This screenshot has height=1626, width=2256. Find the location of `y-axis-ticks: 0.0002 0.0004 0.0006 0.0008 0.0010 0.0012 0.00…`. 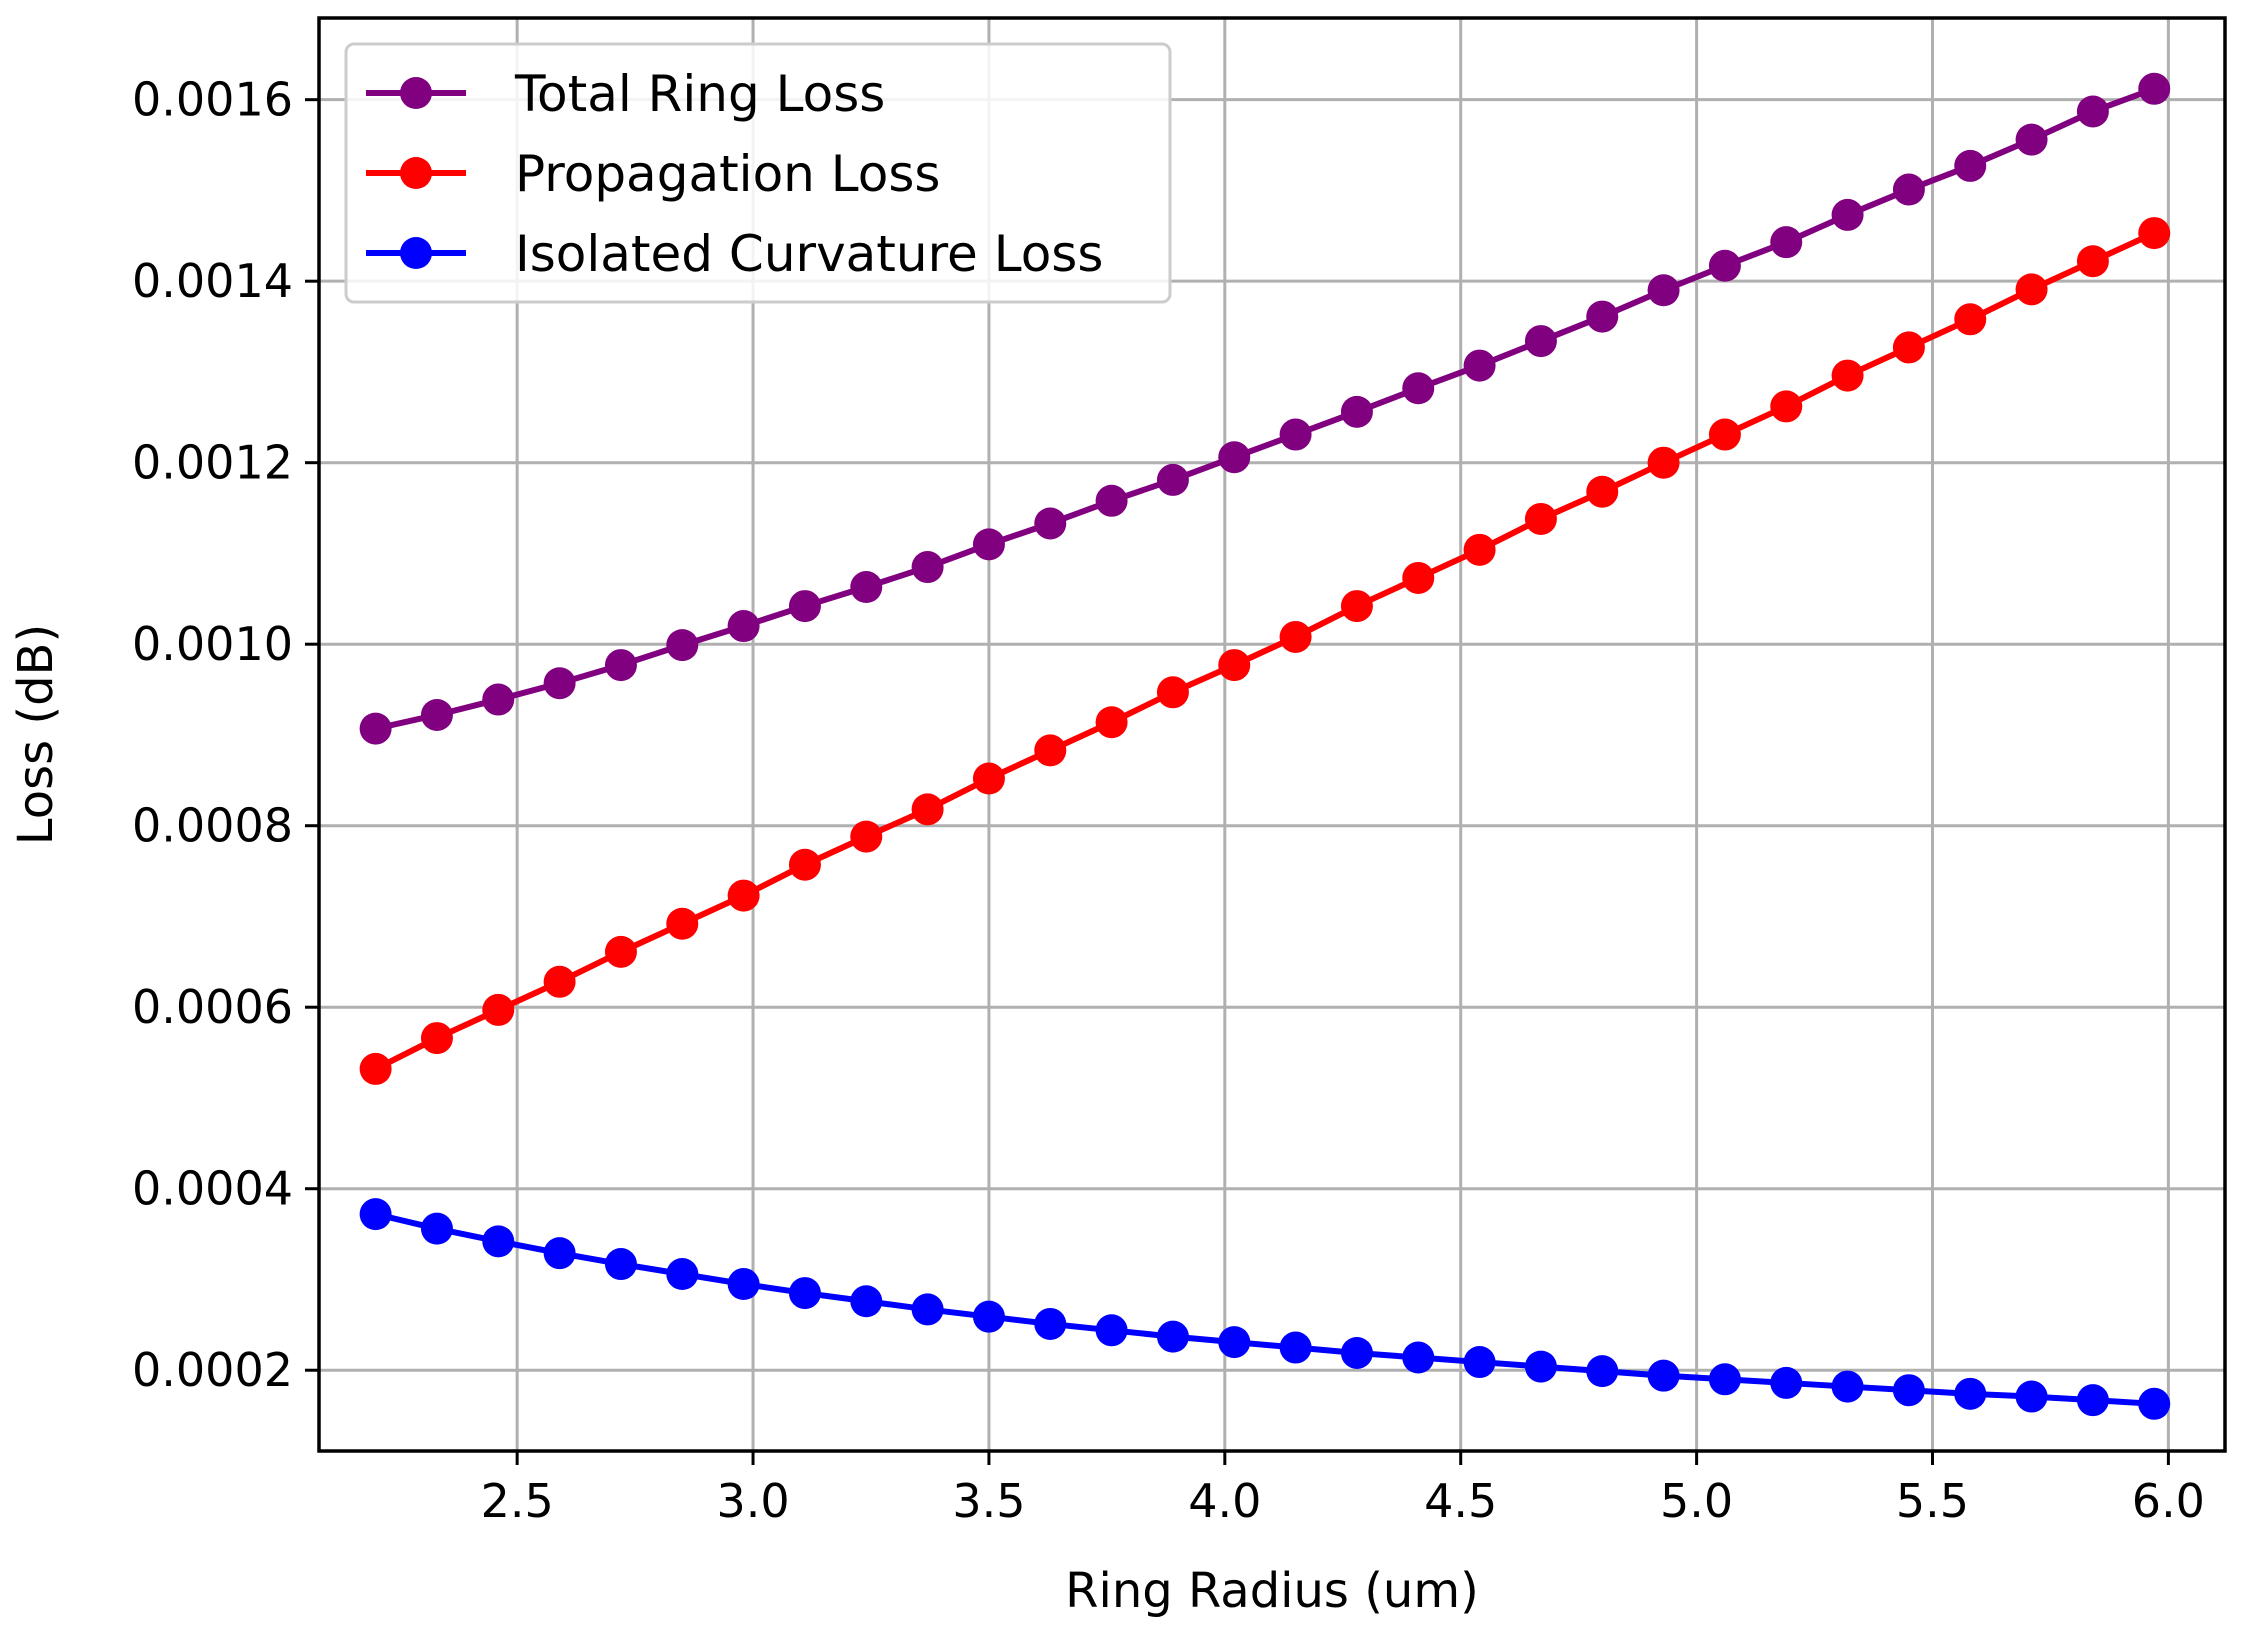

y-axis-ticks: 0.0002 0.0004 0.0006 0.0008 0.0010 0.0012 0.00… is located at coordinates (225, 735).